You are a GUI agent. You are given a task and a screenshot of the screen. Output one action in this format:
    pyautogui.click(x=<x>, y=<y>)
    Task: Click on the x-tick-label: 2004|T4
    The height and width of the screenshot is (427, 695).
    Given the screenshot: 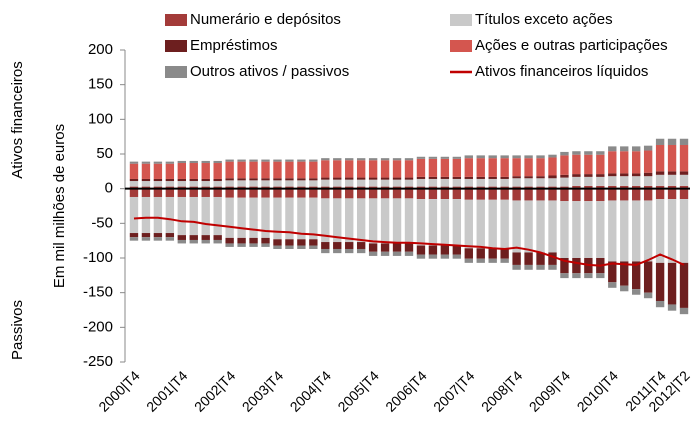 What is the action you would take?
    pyautogui.click(x=311, y=391)
    